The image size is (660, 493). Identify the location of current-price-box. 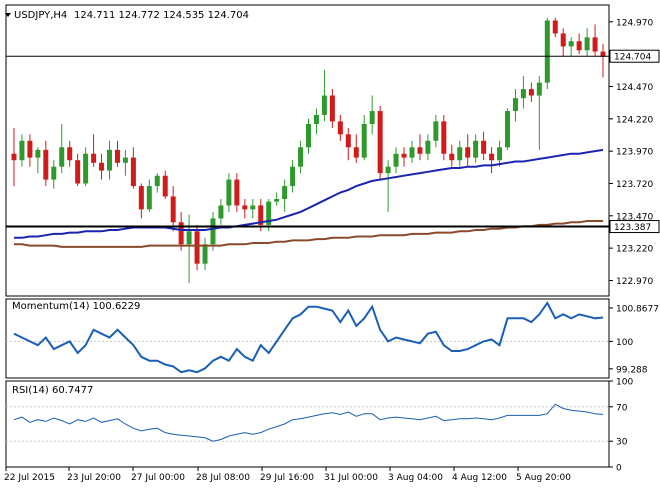
(634, 56).